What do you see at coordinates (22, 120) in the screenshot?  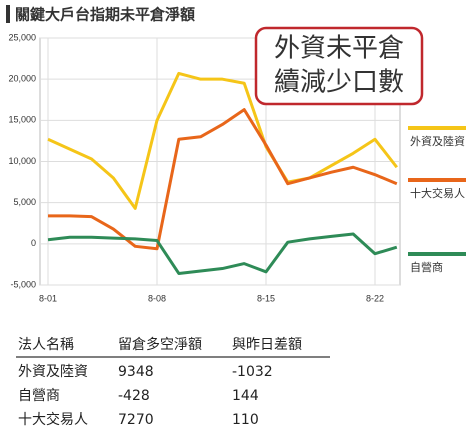 I see `y-tick-label: 15,000` at bounding box center [22, 120].